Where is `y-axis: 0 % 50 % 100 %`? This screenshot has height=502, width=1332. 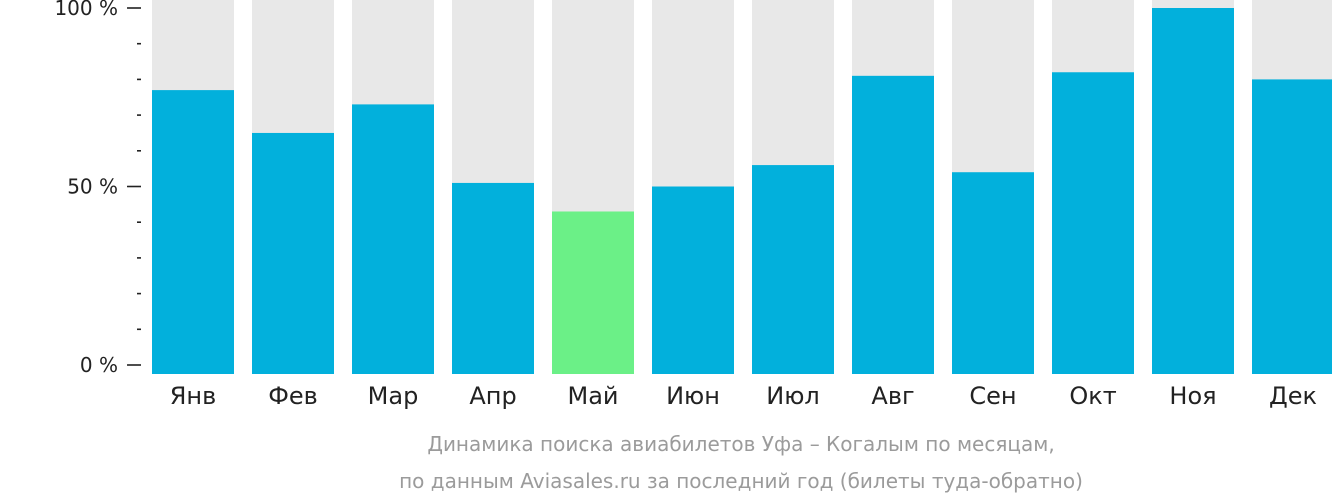 y-axis: 0 % 50 % 100 % is located at coordinates (97, 188).